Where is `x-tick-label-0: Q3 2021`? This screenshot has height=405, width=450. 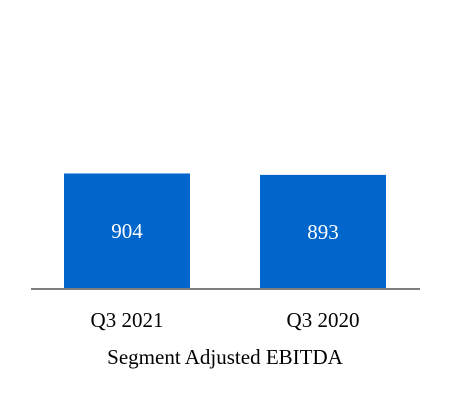 x-tick-label-0: Q3 2021 is located at coordinates (127, 320).